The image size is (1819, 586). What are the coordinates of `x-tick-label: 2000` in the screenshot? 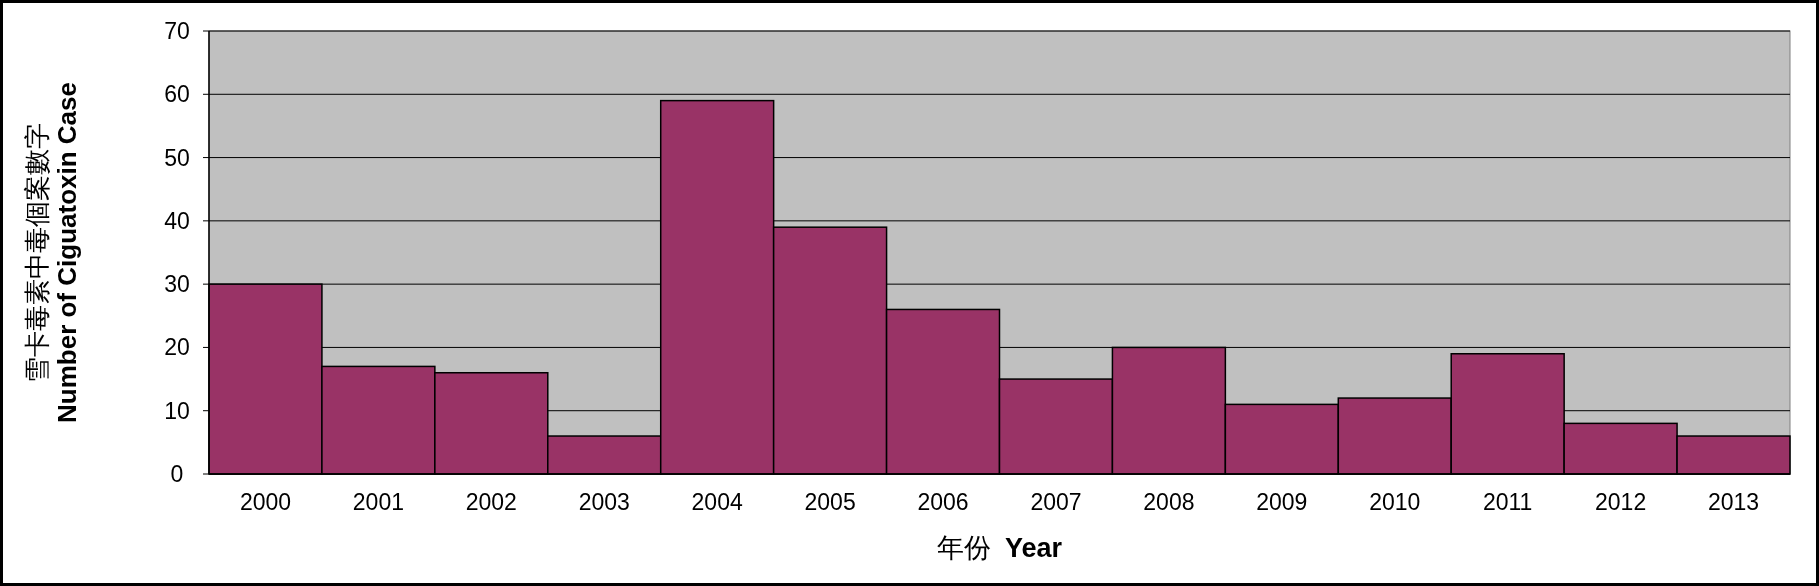 It's located at (265, 502).